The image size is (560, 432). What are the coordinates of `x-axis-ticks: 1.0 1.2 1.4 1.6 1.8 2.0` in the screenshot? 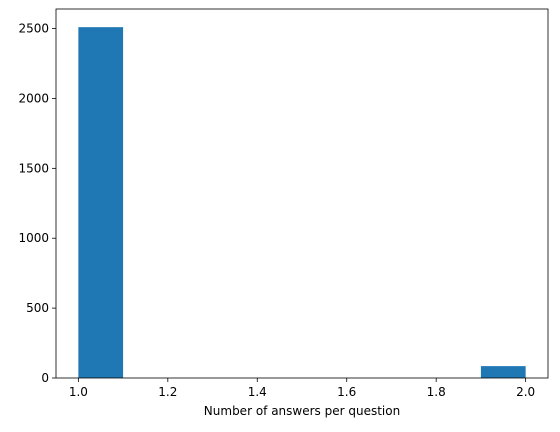 It's located at (302, 388).